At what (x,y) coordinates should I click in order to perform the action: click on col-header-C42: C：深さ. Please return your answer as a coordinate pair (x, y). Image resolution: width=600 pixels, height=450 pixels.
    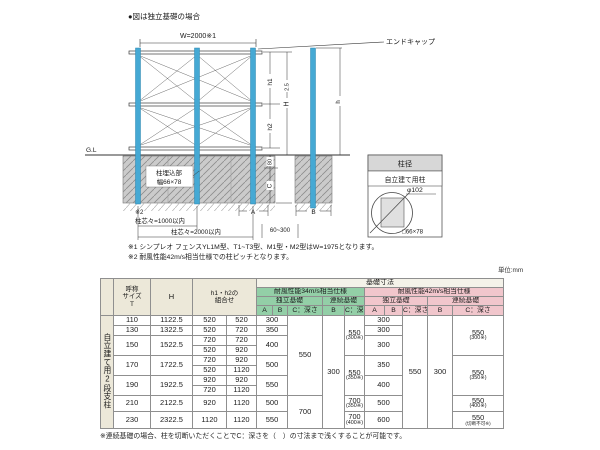
    Looking at the image, I should click on (415, 310).